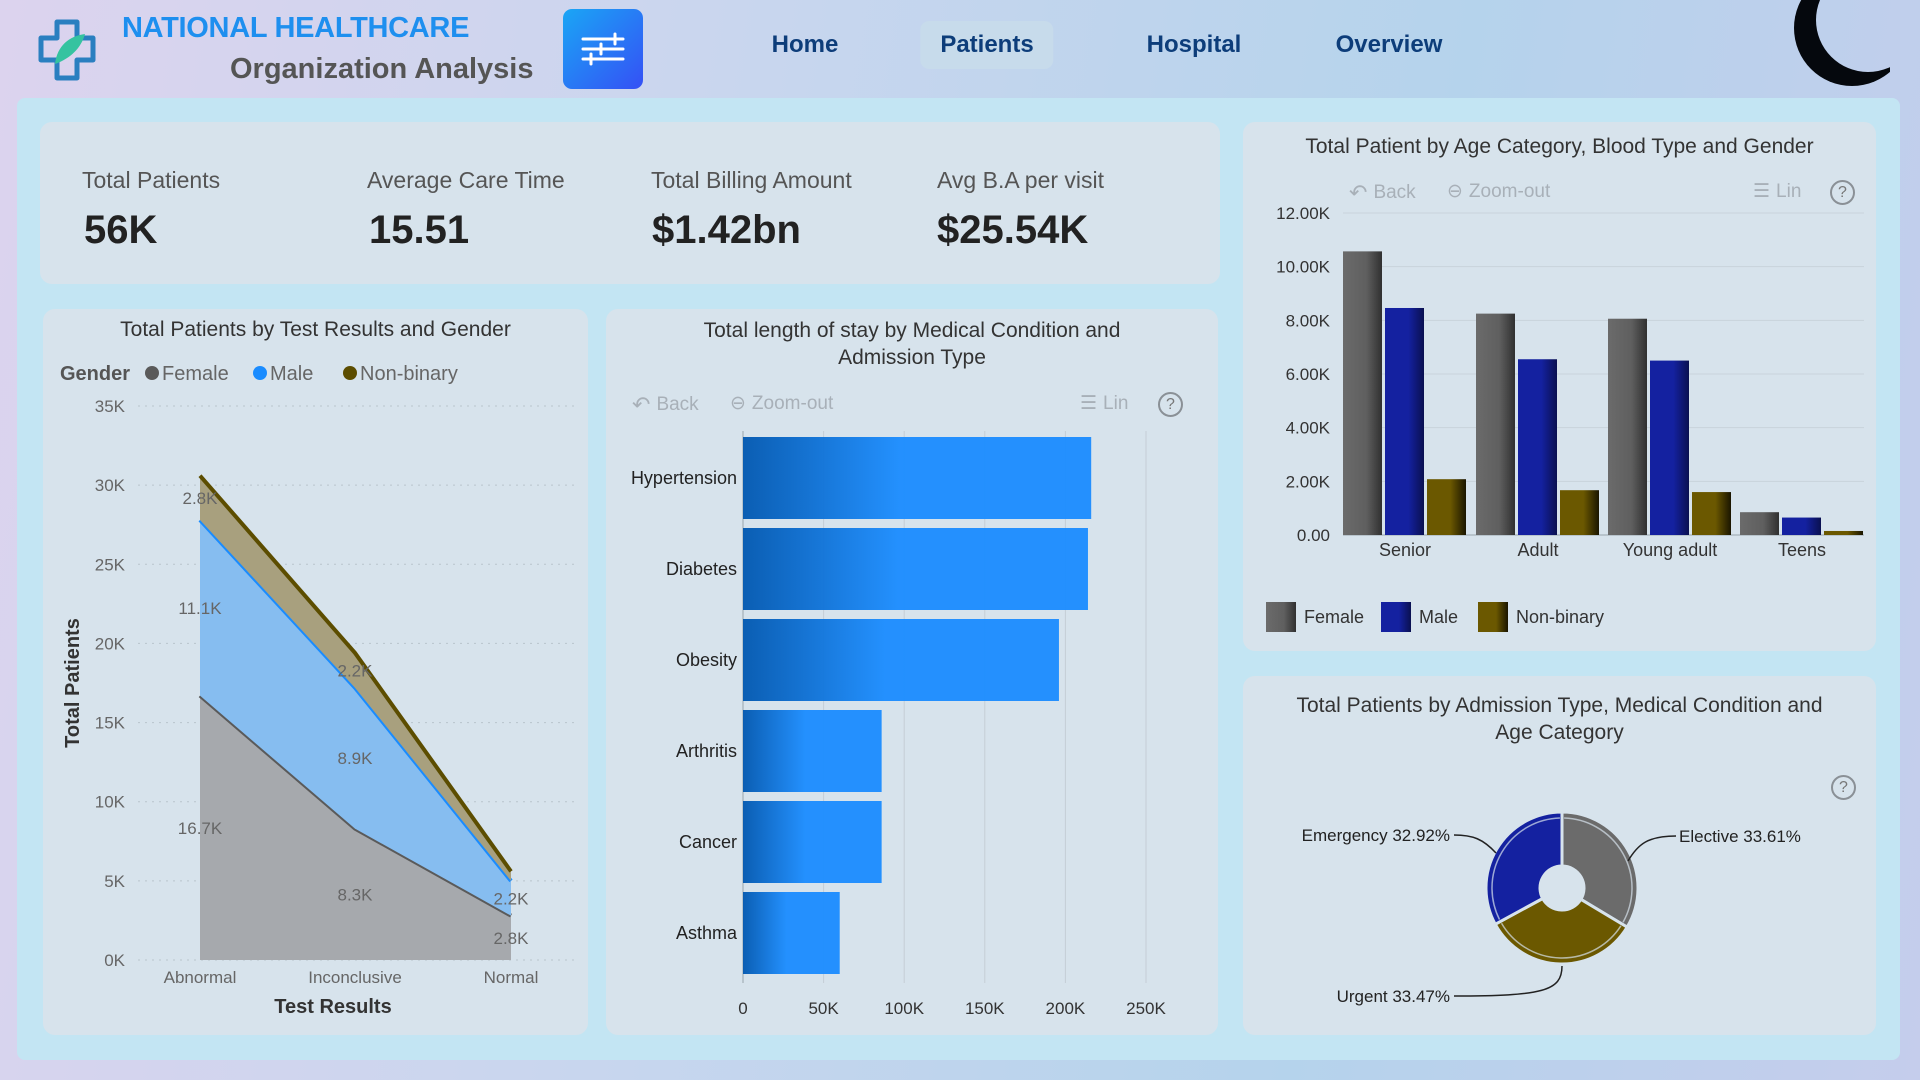 Image resolution: width=1920 pixels, height=1080 pixels. Describe the element at coordinates (1560, 617) in the screenshot. I see `legend-label: Non-binary` at that location.